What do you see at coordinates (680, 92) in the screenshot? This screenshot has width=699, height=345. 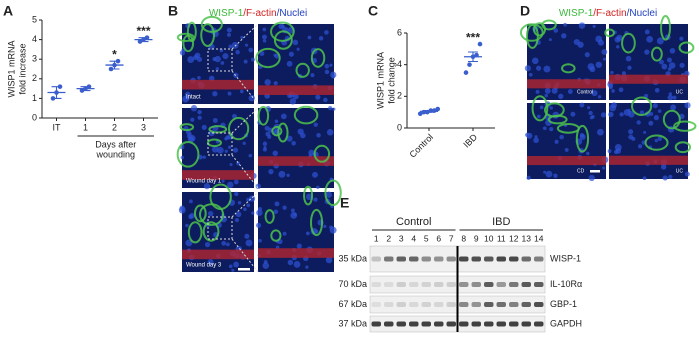 I see `image-label: UC` at bounding box center [680, 92].